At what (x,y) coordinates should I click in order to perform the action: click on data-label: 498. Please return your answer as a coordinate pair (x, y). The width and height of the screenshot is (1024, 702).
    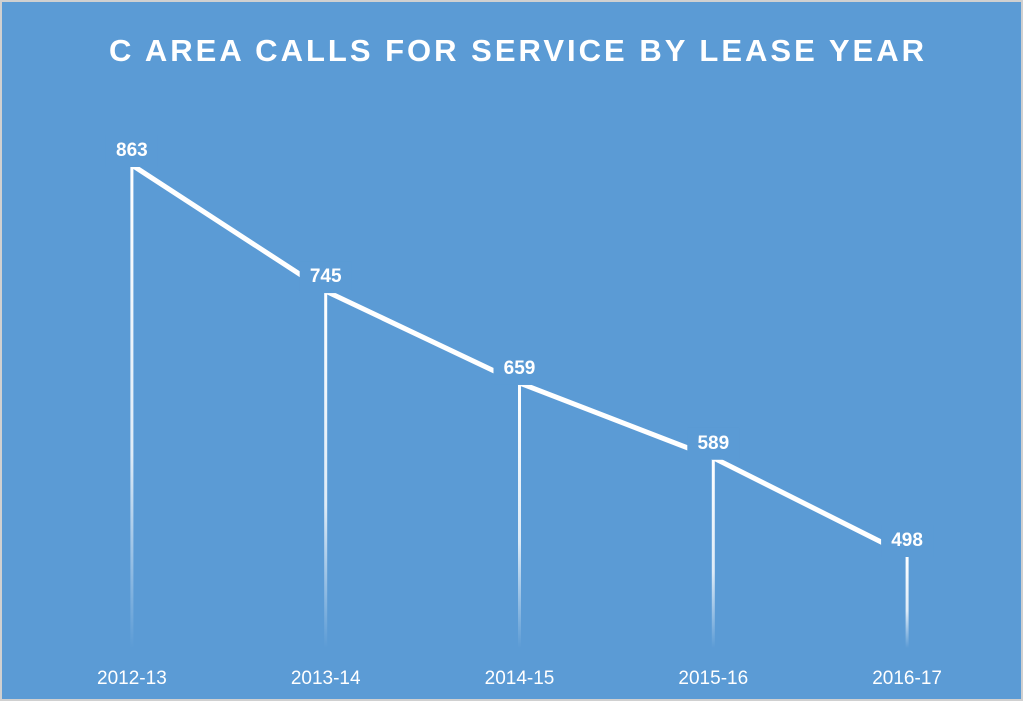
    Looking at the image, I should click on (907, 540).